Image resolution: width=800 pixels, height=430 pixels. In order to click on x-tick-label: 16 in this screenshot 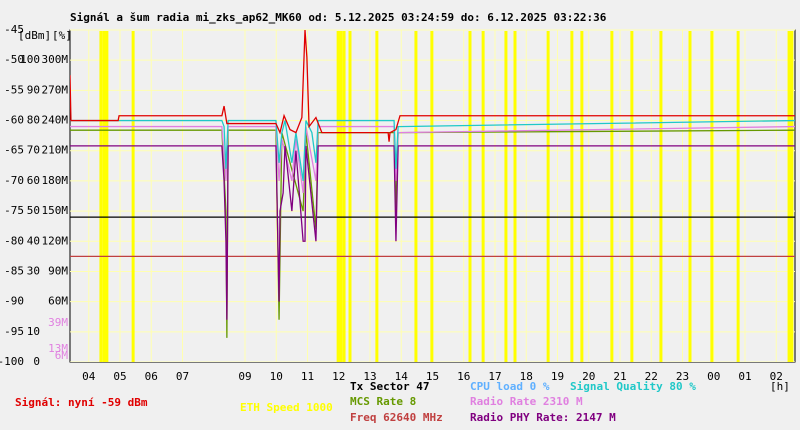, I will do `click(463, 376)`.